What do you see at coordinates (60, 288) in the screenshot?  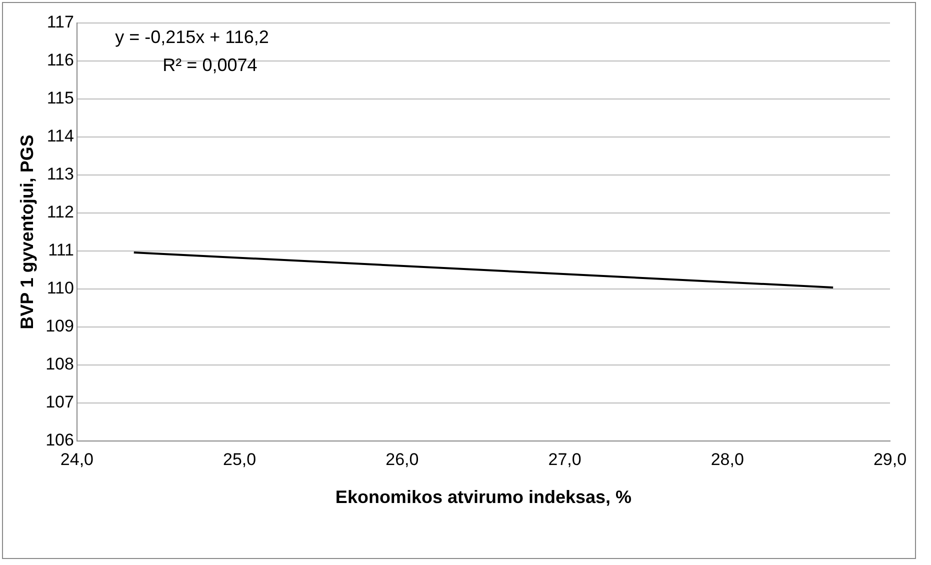 I see `y-tick-label: 110` at bounding box center [60, 288].